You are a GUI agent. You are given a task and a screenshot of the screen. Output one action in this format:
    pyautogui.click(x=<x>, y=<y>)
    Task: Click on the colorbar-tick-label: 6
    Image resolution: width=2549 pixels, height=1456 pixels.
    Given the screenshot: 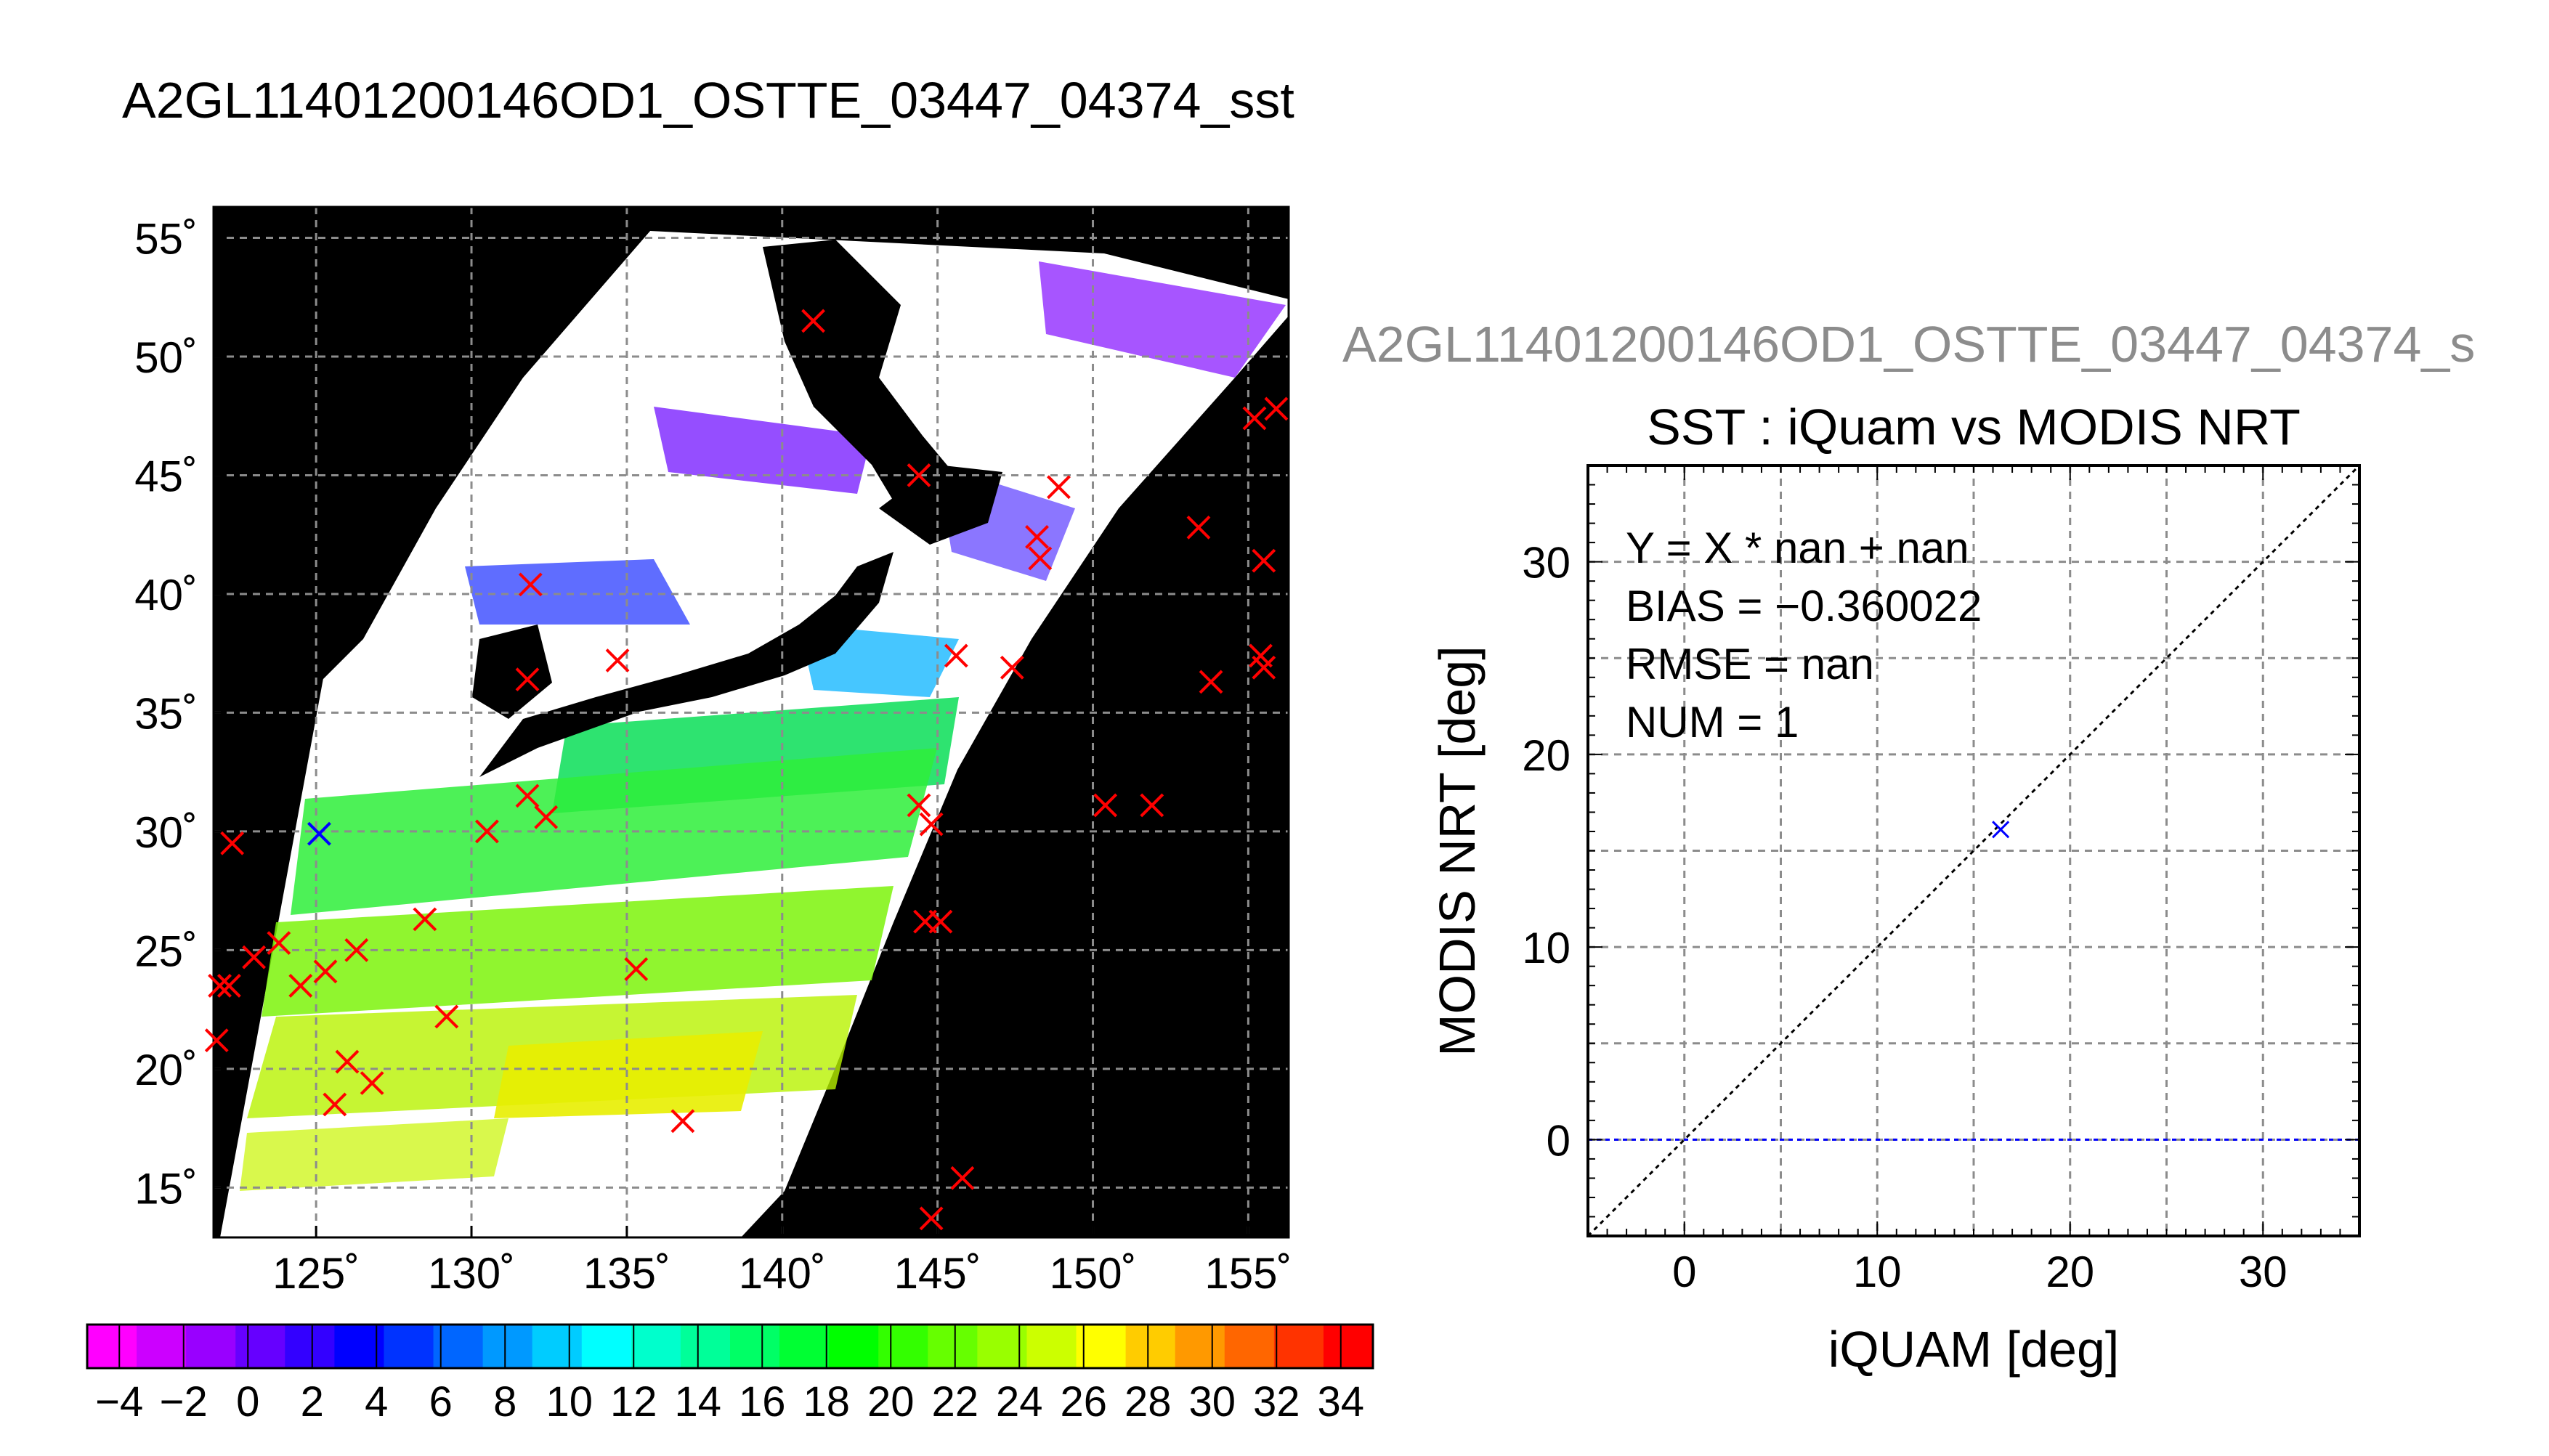 What is the action you would take?
    pyautogui.click(x=441, y=1402)
    